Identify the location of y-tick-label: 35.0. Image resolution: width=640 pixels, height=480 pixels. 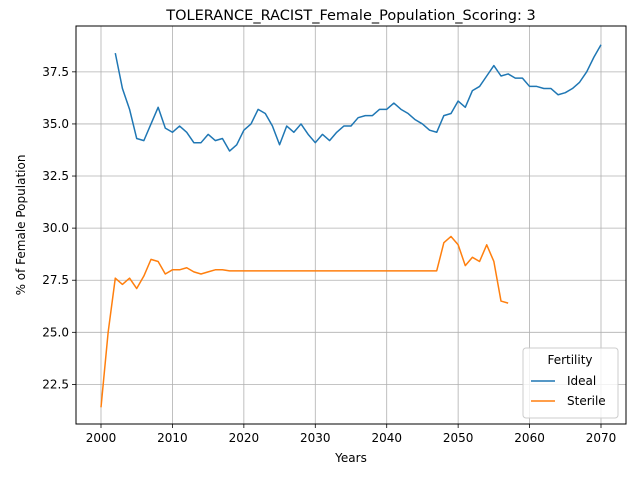
(55, 124).